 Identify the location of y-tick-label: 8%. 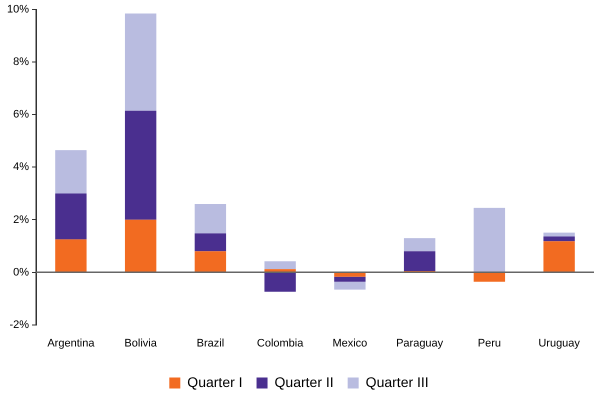
(21, 62).